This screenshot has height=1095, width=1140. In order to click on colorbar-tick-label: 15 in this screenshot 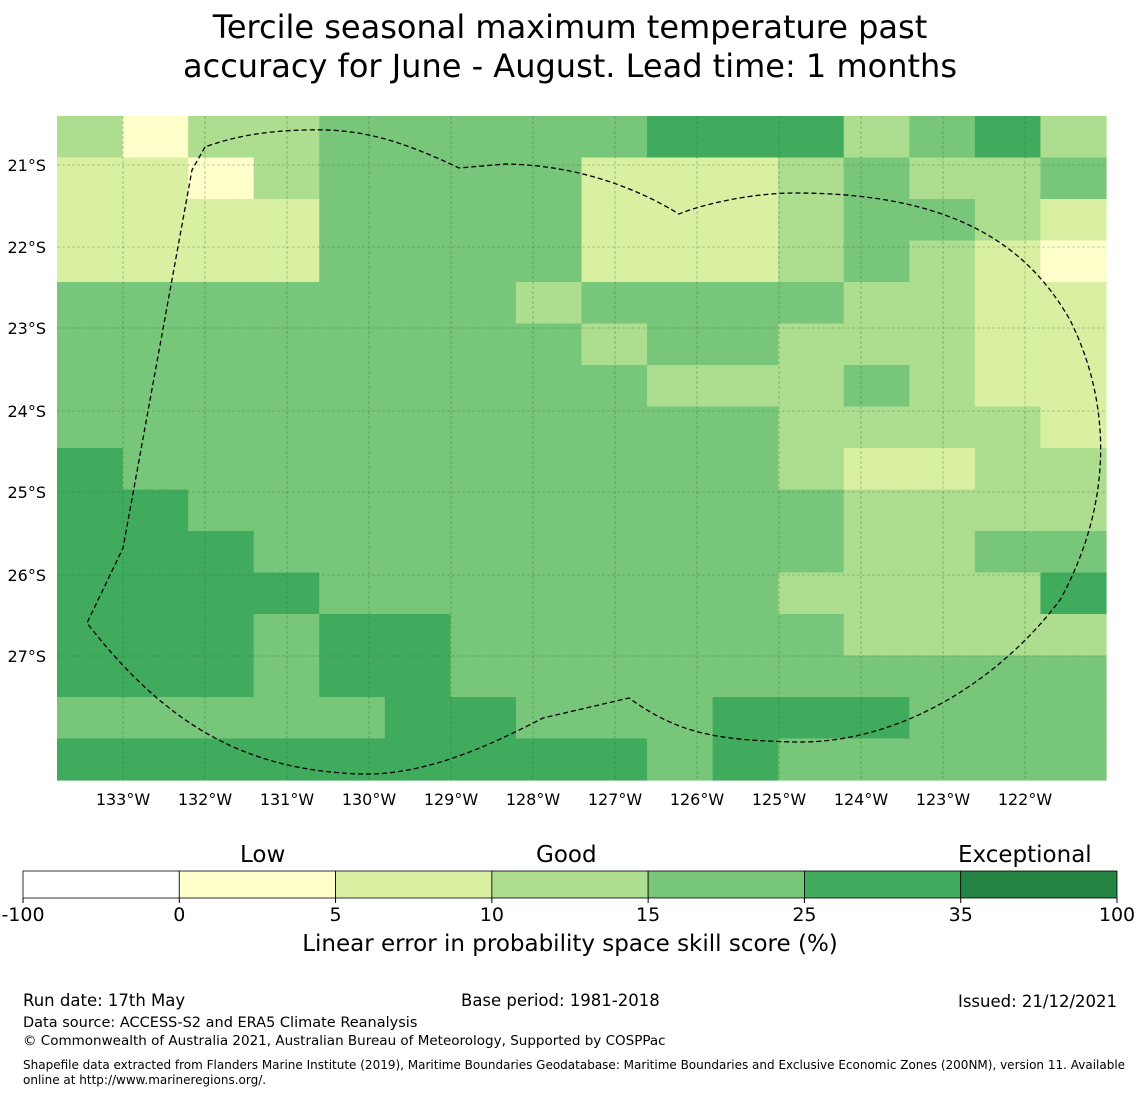, I will do `click(648, 915)`.